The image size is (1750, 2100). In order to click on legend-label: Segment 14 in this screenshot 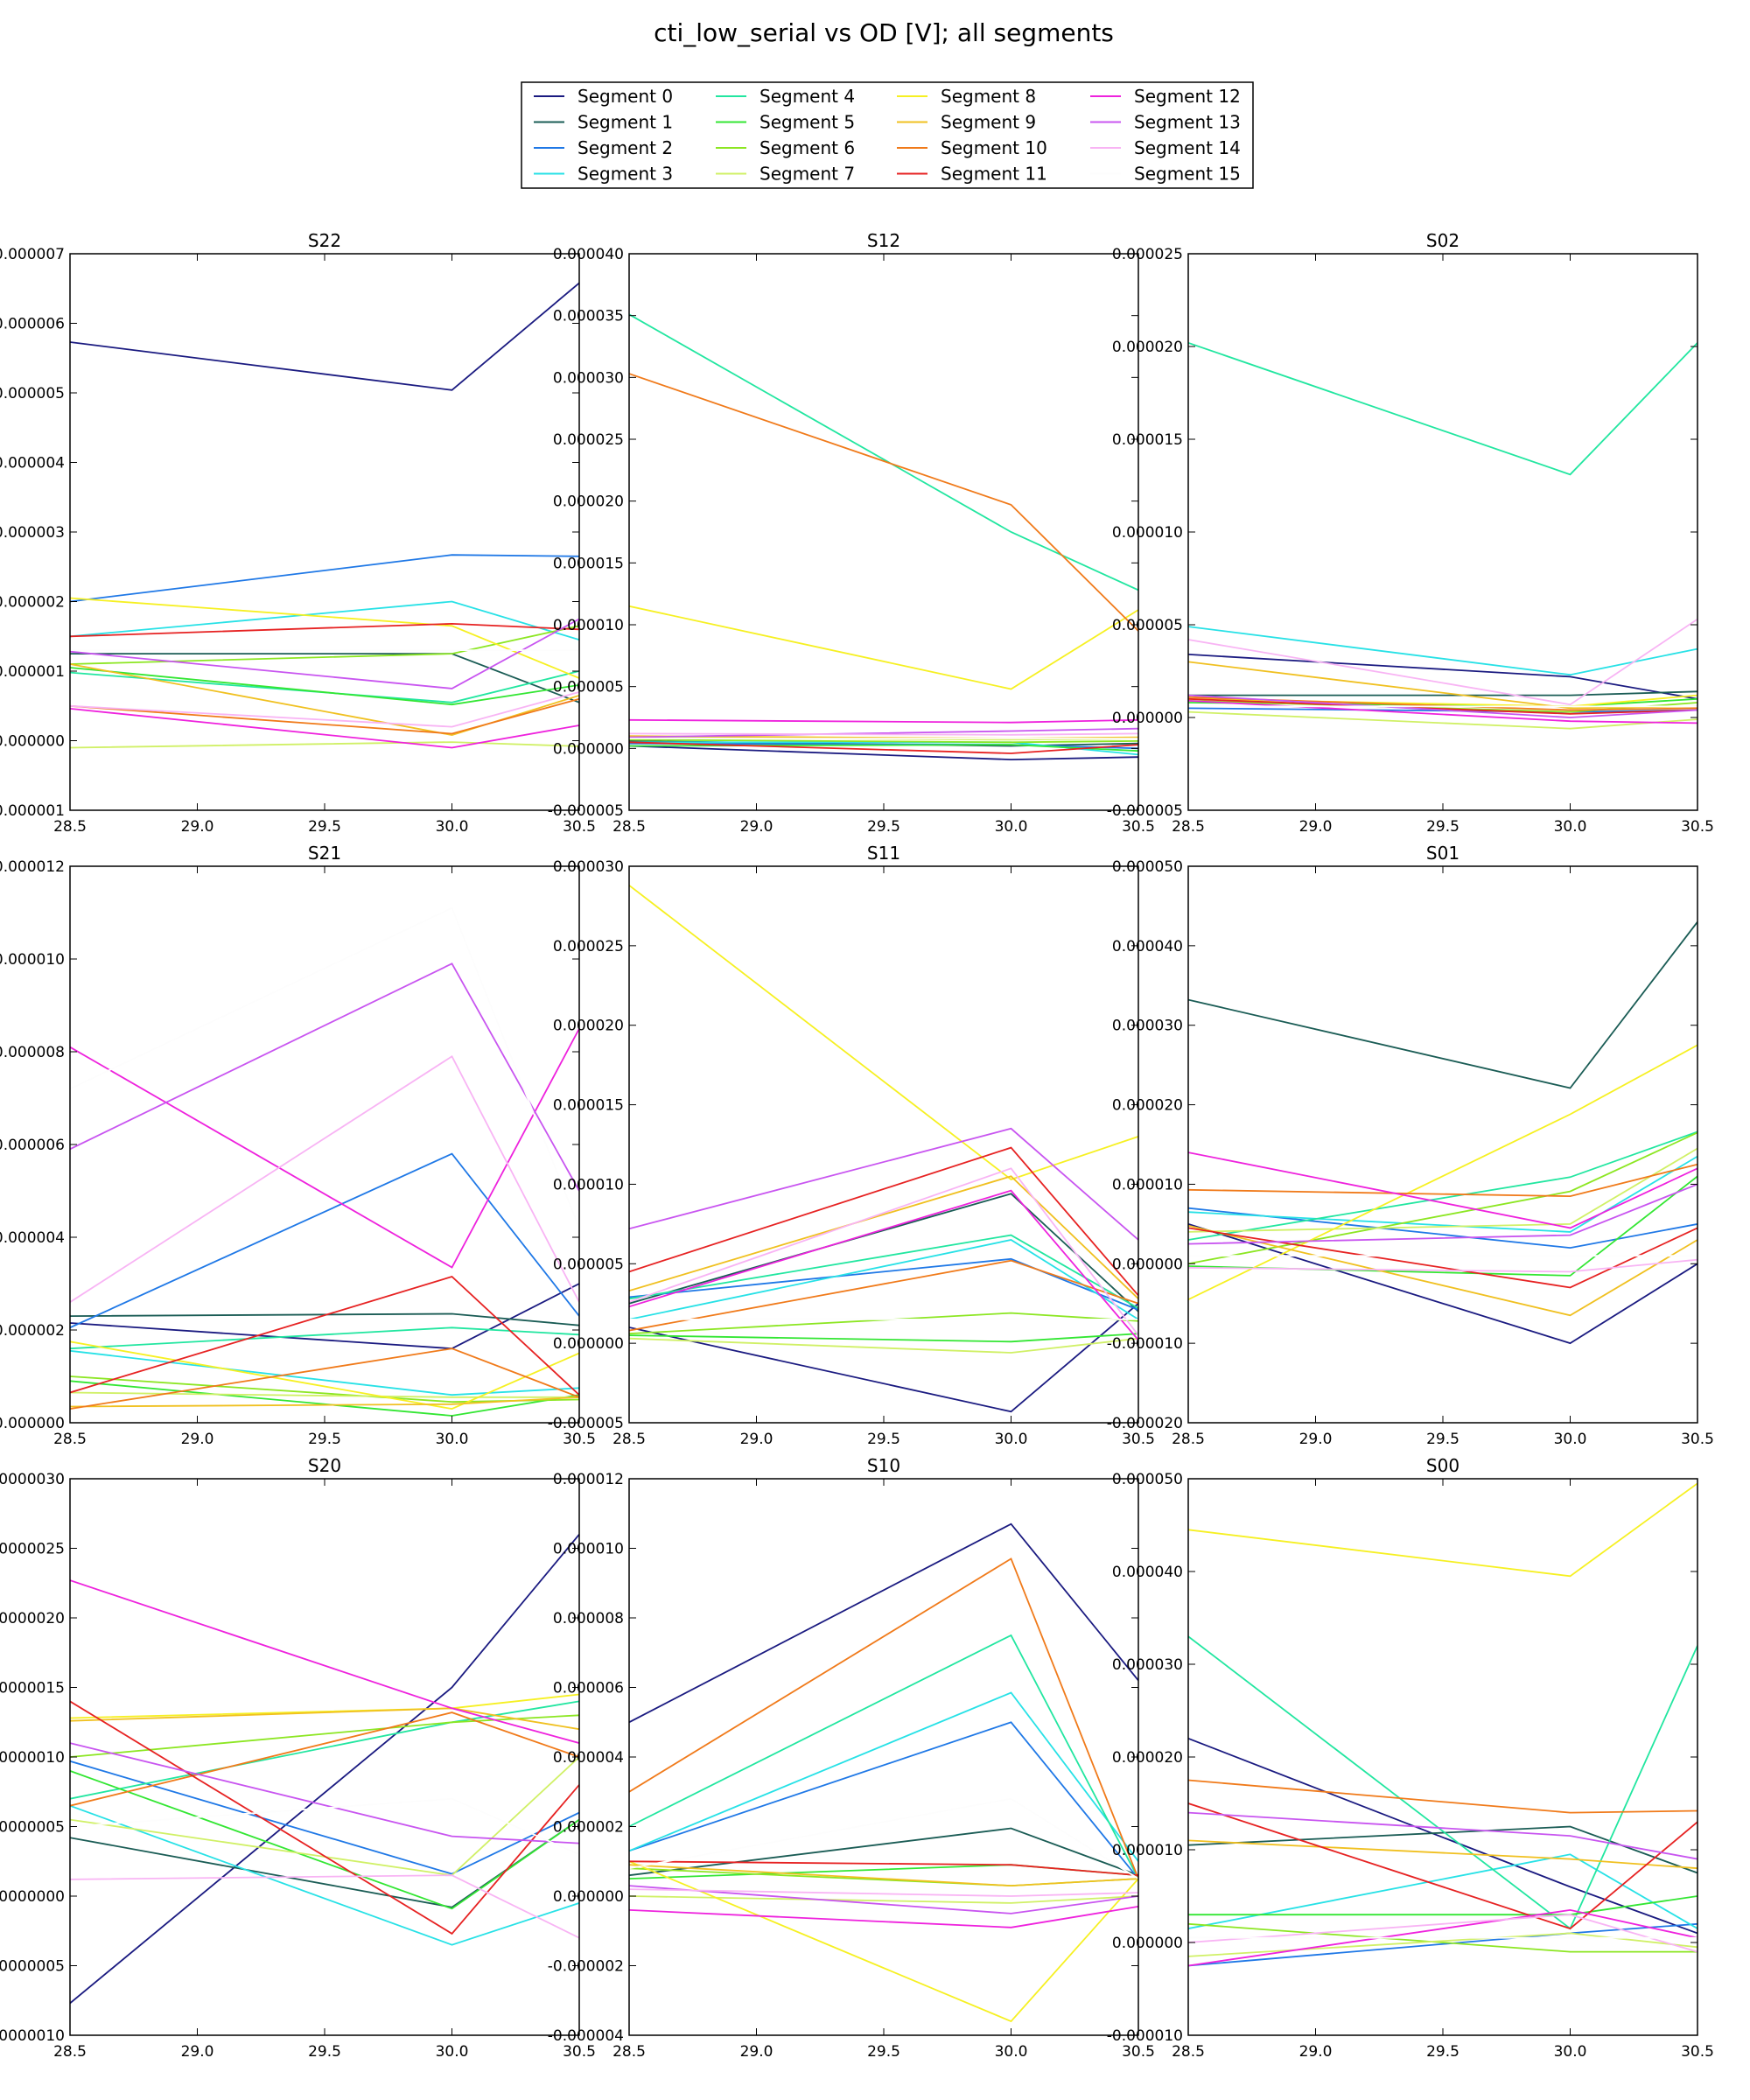, I will do `click(1187, 147)`.